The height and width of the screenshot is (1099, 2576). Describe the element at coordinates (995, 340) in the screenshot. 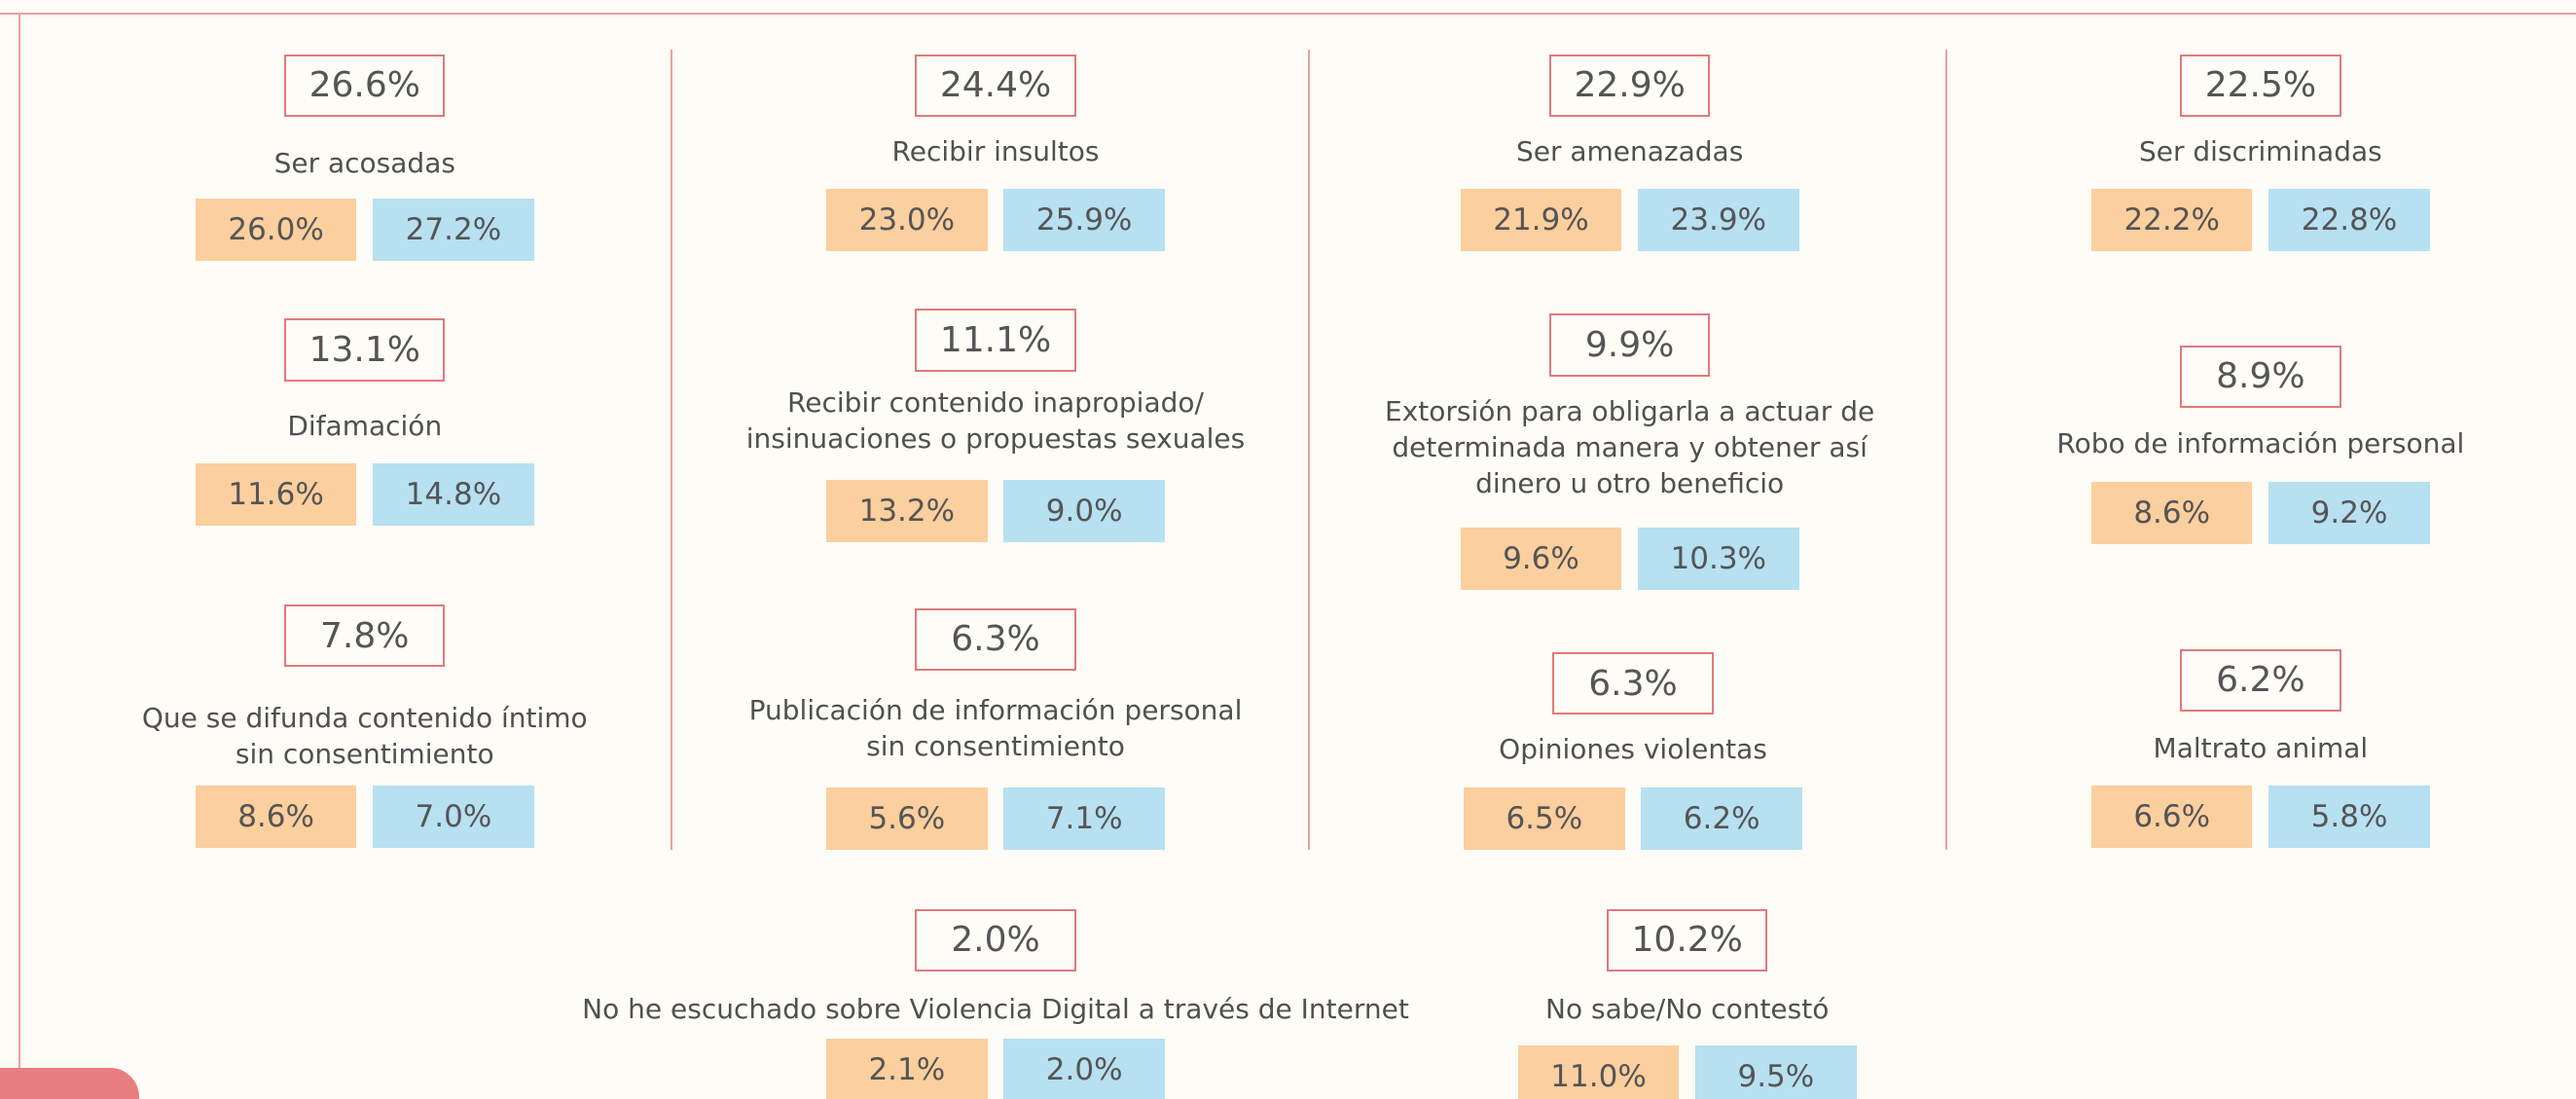

I see `total-box: 11.1%` at that location.